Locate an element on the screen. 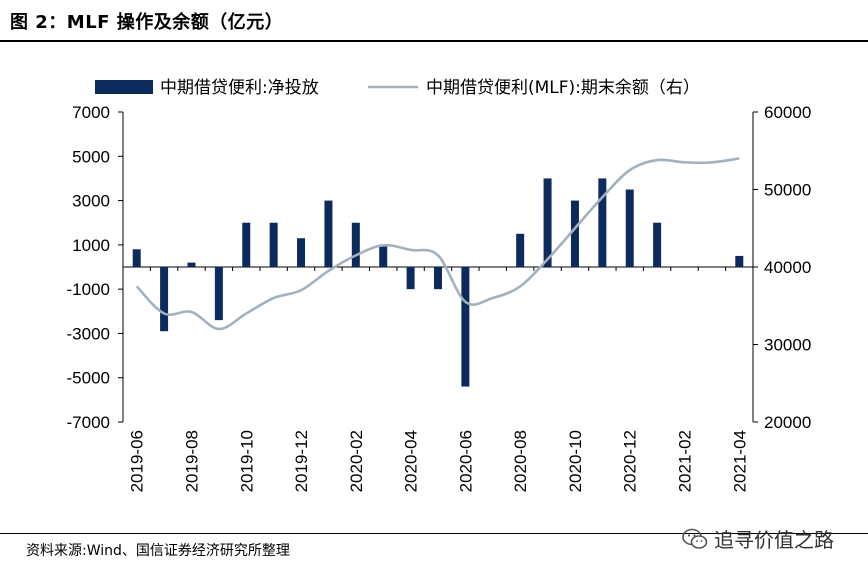 The image size is (868, 571). watermark: 追寻价值之路 is located at coordinates (758, 538).